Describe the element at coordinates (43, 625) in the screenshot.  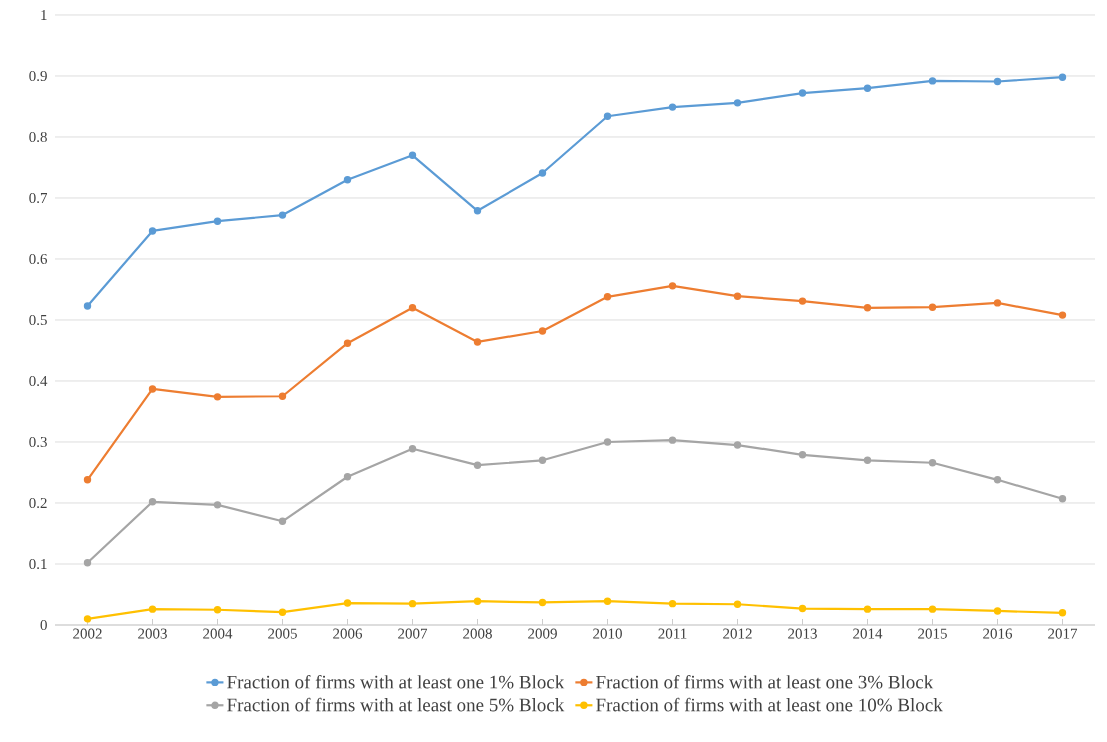
I see `y-tick-label: 0` at that location.